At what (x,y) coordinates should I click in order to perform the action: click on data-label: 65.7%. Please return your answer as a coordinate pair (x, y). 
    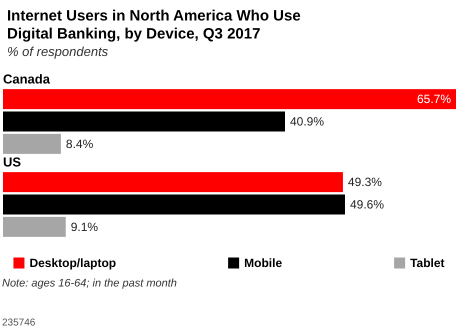
    Looking at the image, I should click on (434, 99).